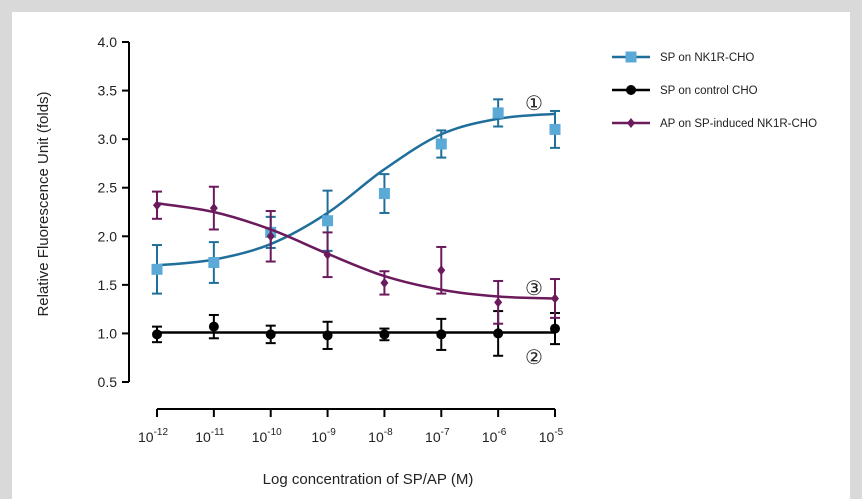 This screenshot has width=862, height=499. I want to click on y-tick-label: 0.5, so click(108, 382).